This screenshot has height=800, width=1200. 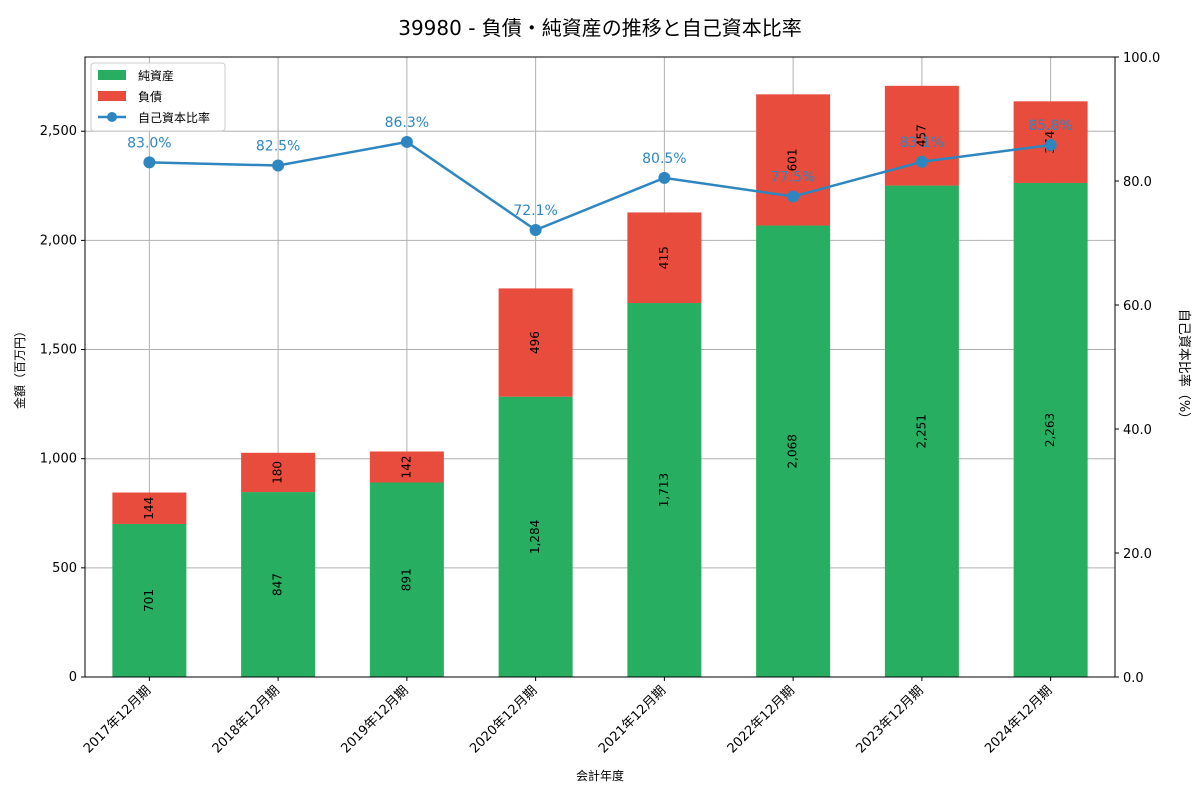 What do you see at coordinates (19, 367) in the screenshot?
I see `y-axis-label: 金額（百万円）` at bounding box center [19, 367].